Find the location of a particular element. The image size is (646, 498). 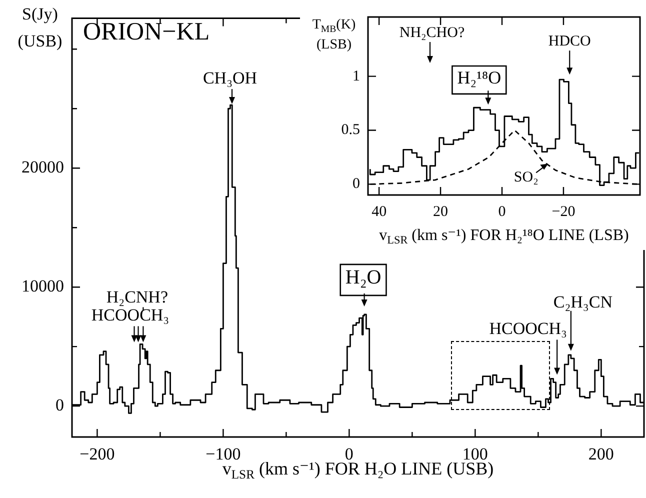

x-tick-label: −100 is located at coordinates (223, 454).